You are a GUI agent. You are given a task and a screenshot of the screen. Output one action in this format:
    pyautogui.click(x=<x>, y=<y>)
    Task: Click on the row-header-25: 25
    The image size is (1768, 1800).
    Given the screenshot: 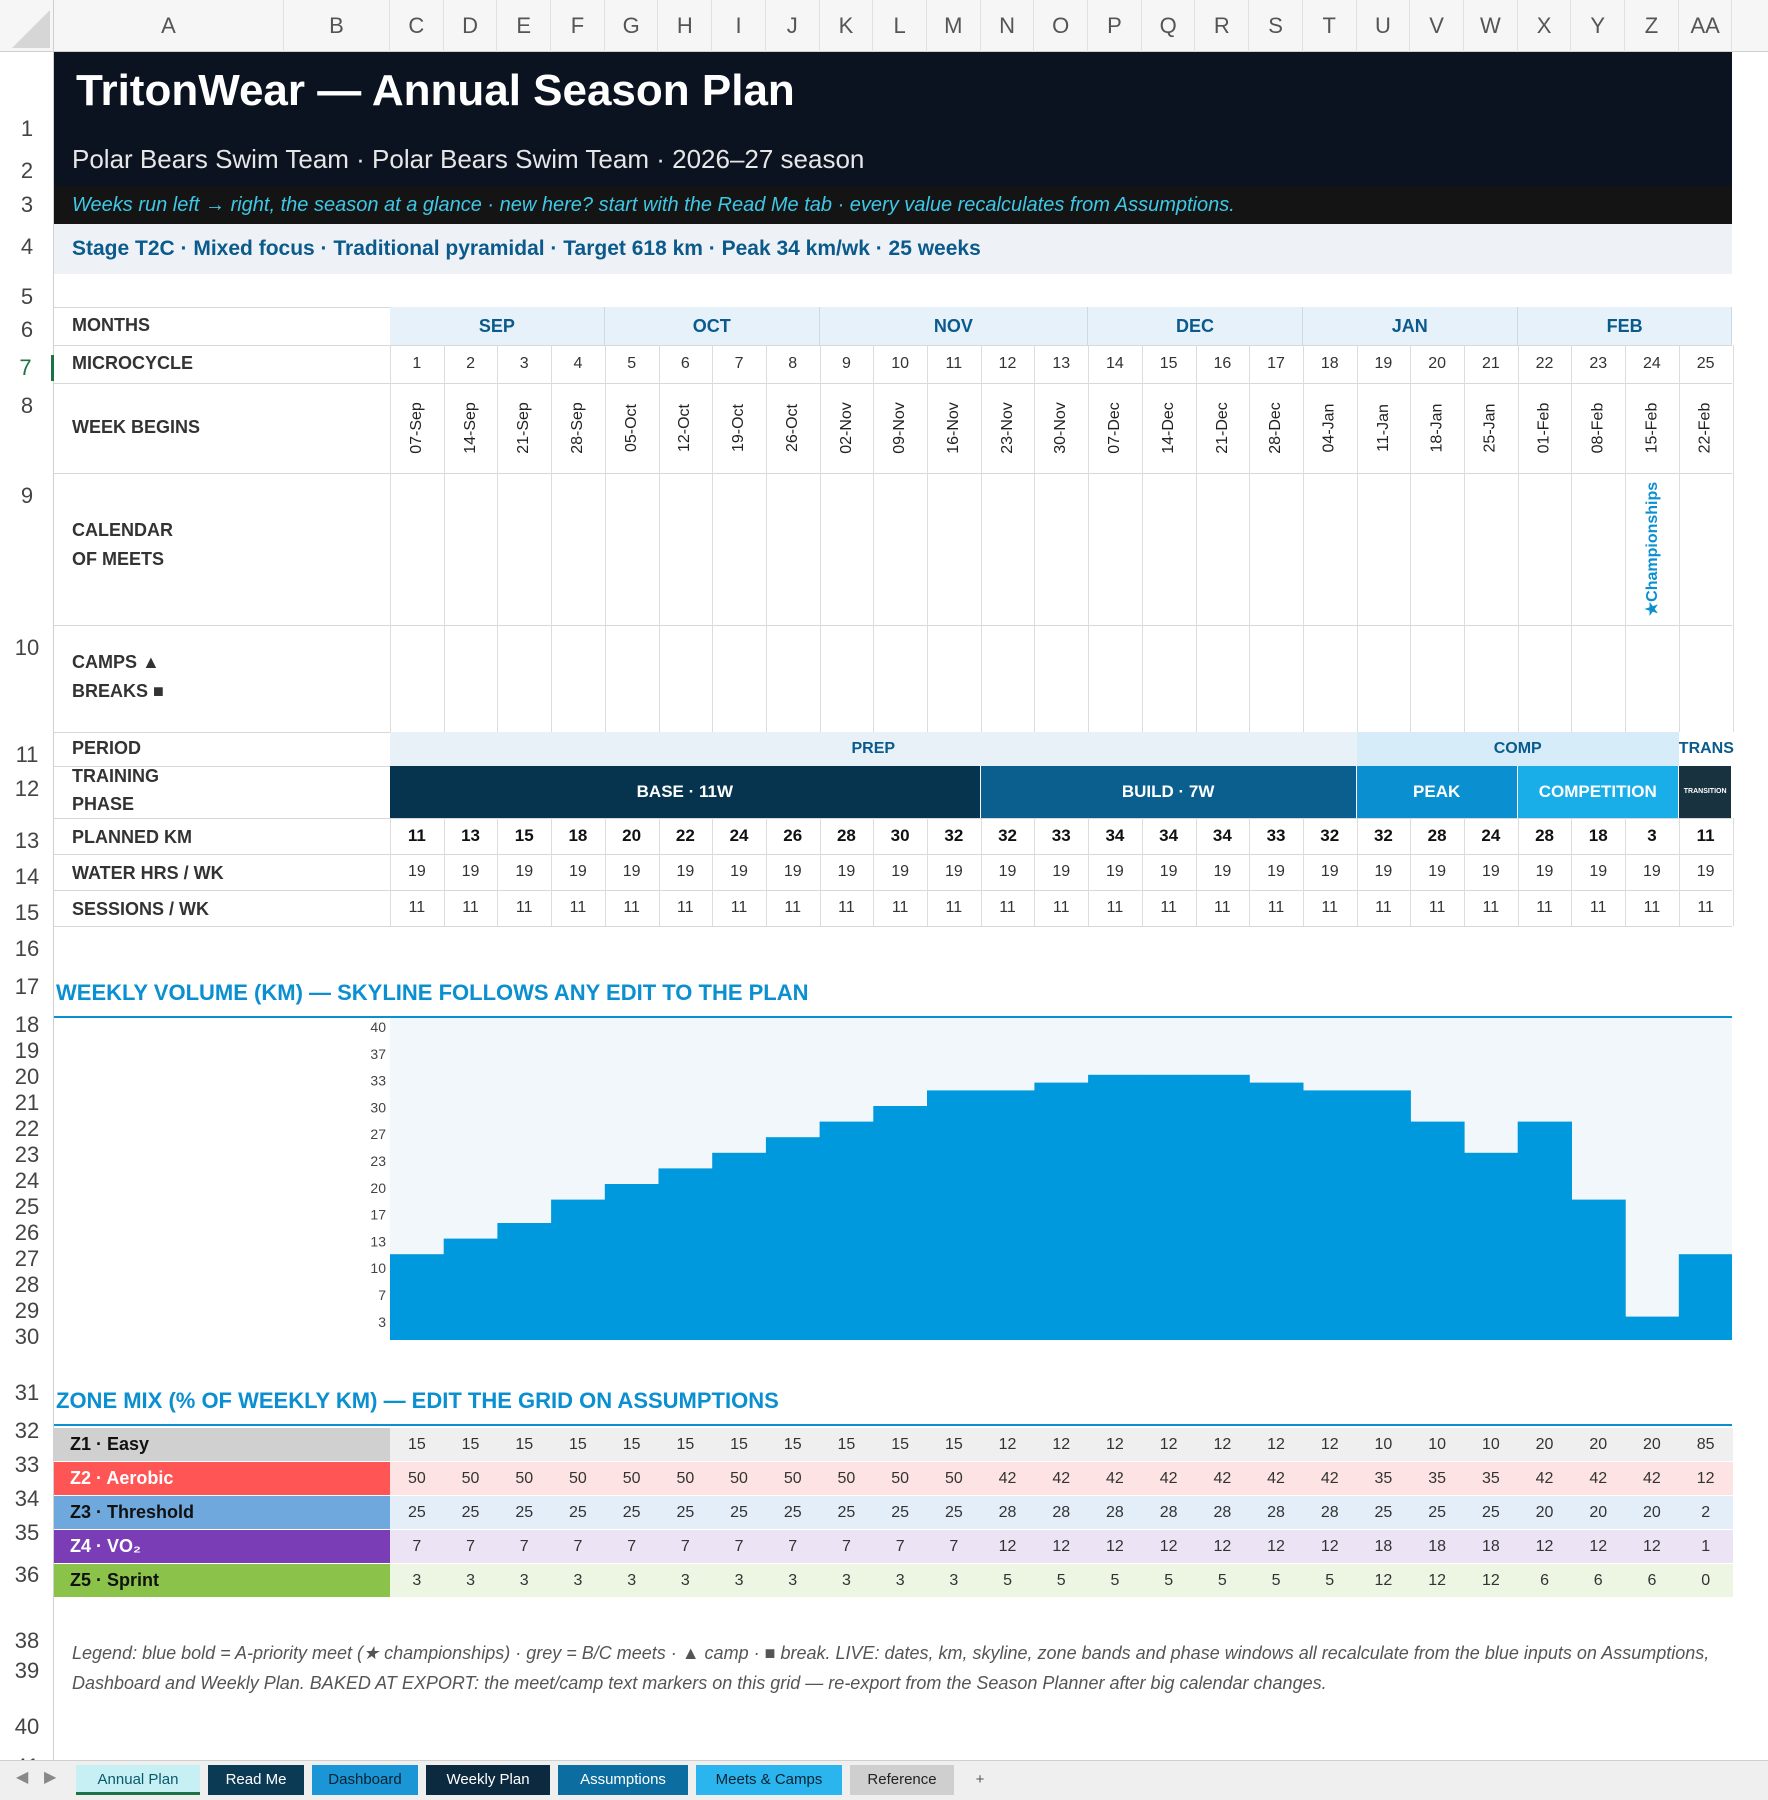 What is the action you would take?
    pyautogui.click(x=27, y=1206)
    